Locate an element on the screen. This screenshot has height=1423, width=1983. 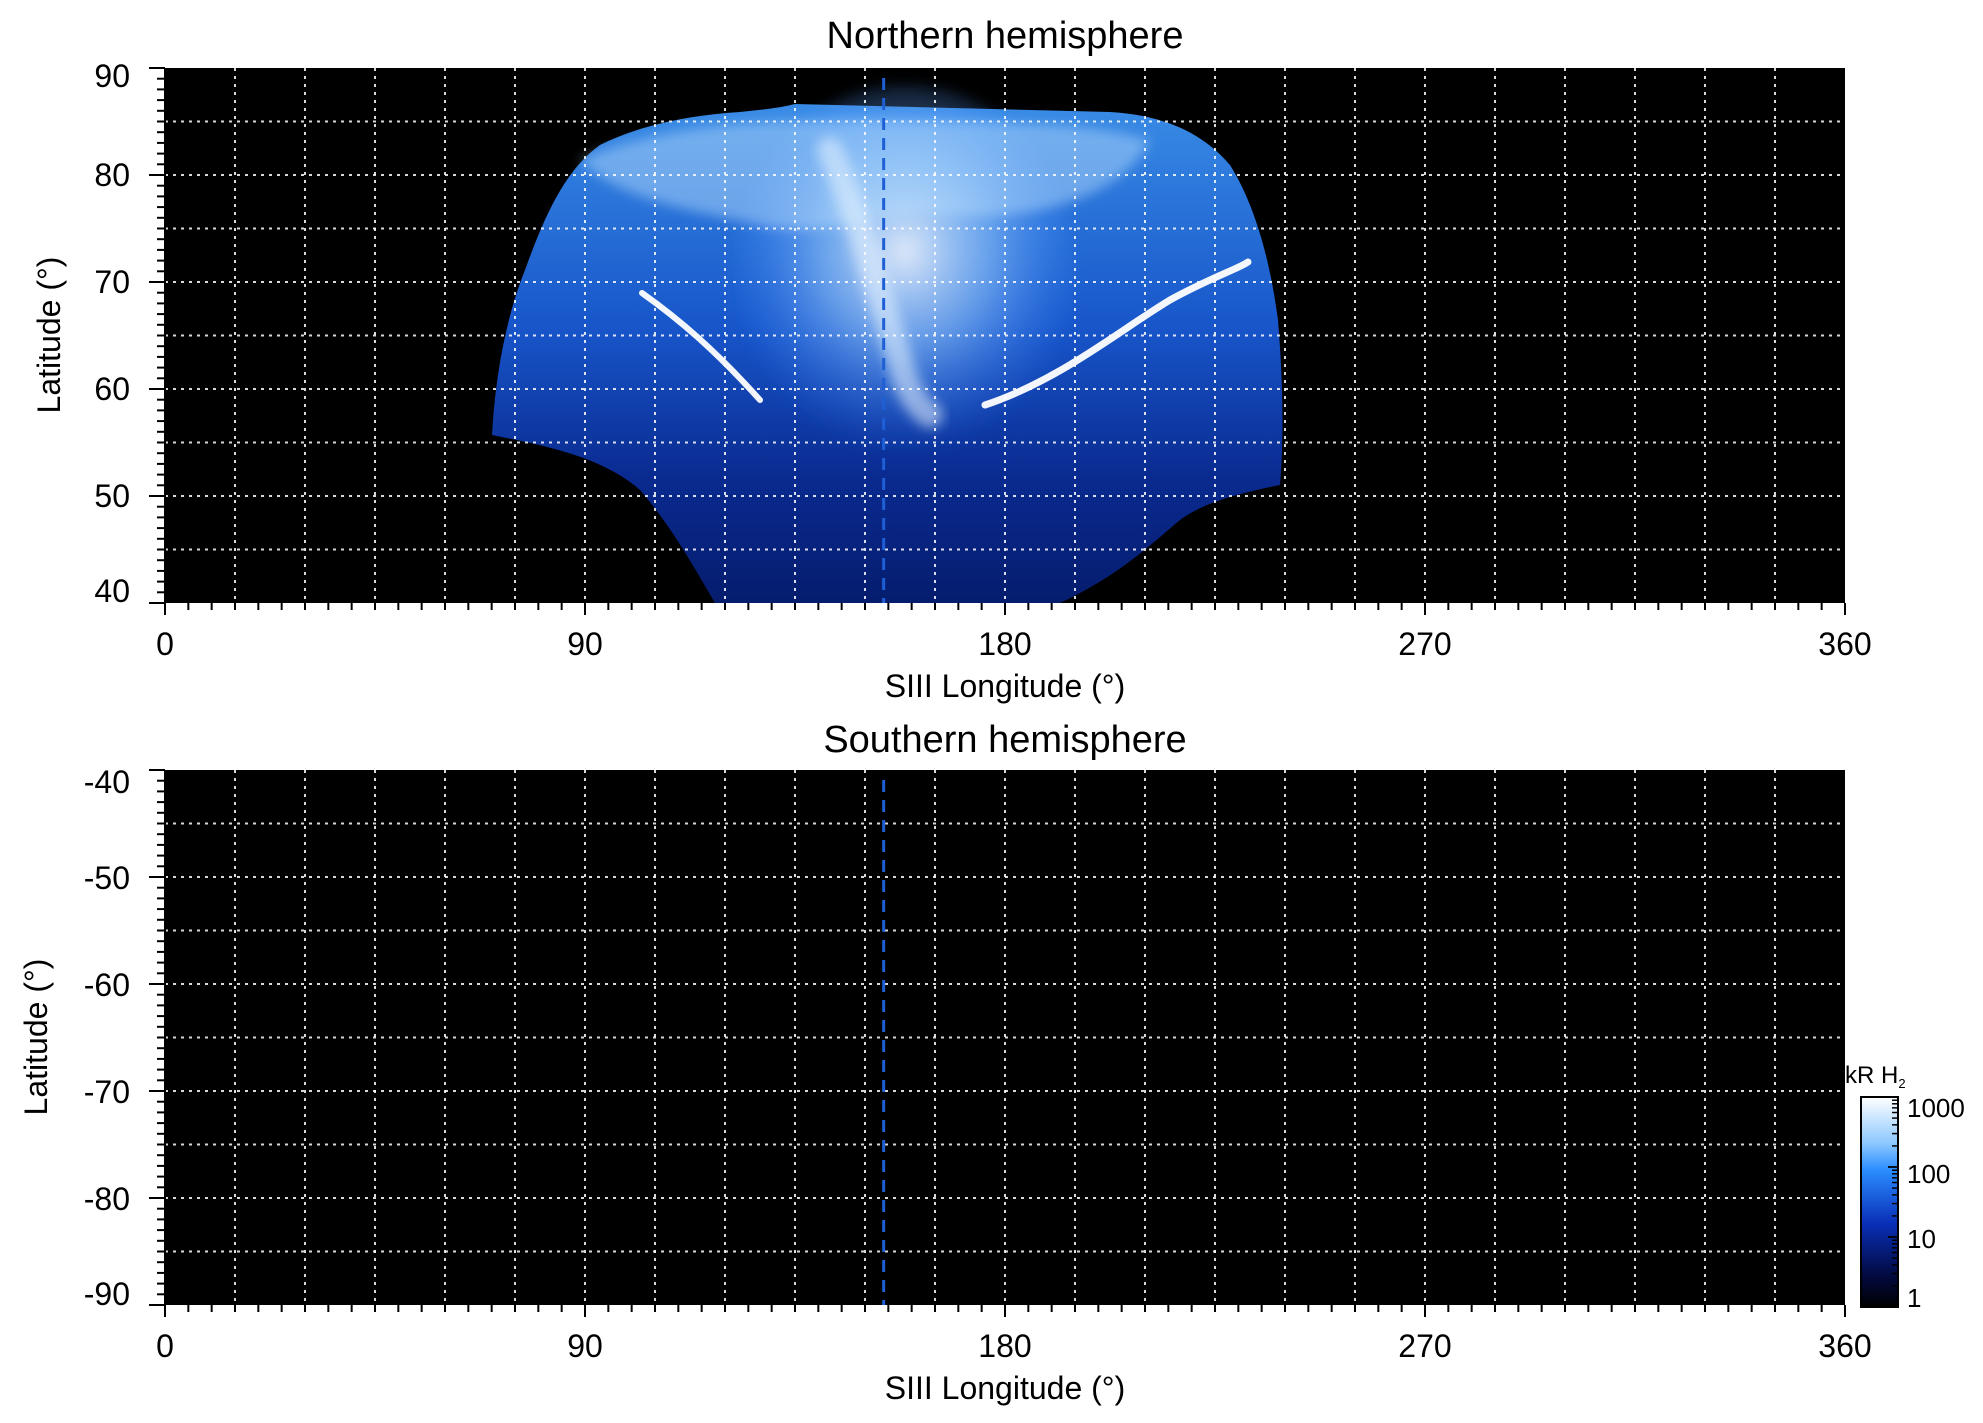
south-tick-label-y-70: -70 is located at coordinates (107, 1092).